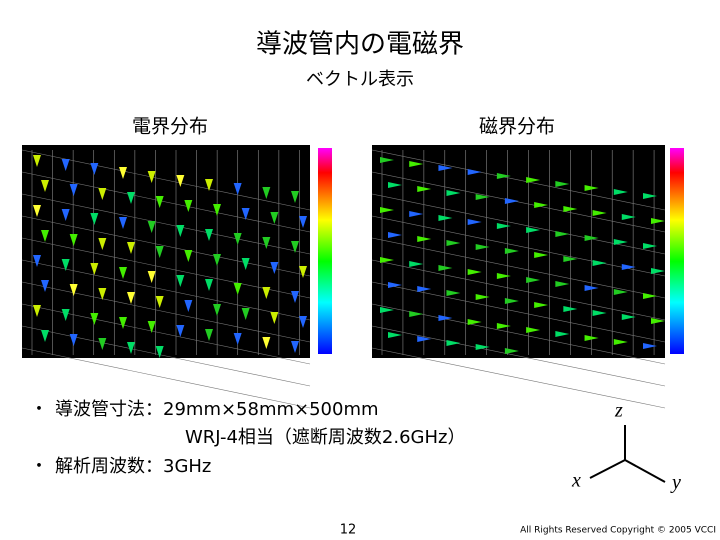 This screenshot has width=720, height=540. What do you see at coordinates (348, 530) in the screenshot?
I see `page-number: 12` at bounding box center [348, 530].